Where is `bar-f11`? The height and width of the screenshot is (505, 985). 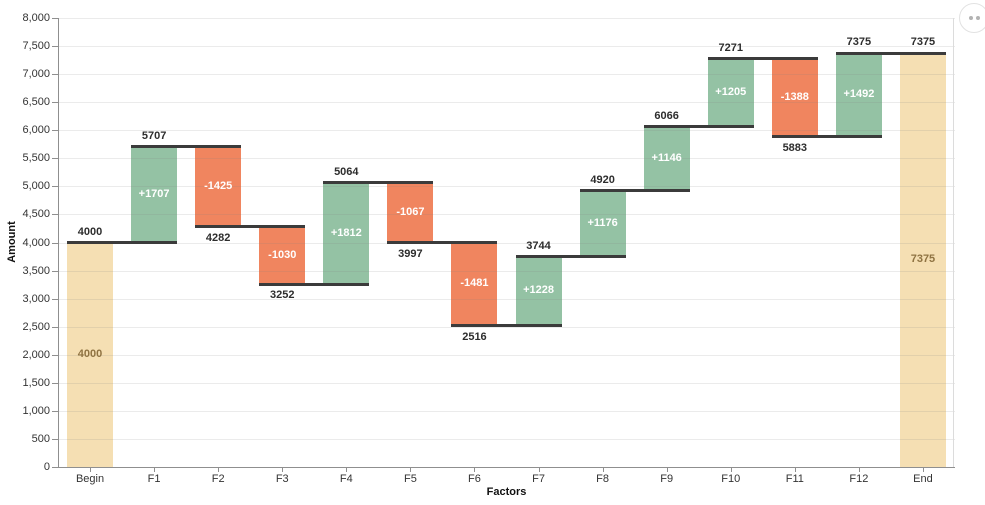 bar-f11 is located at coordinates (794, 97).